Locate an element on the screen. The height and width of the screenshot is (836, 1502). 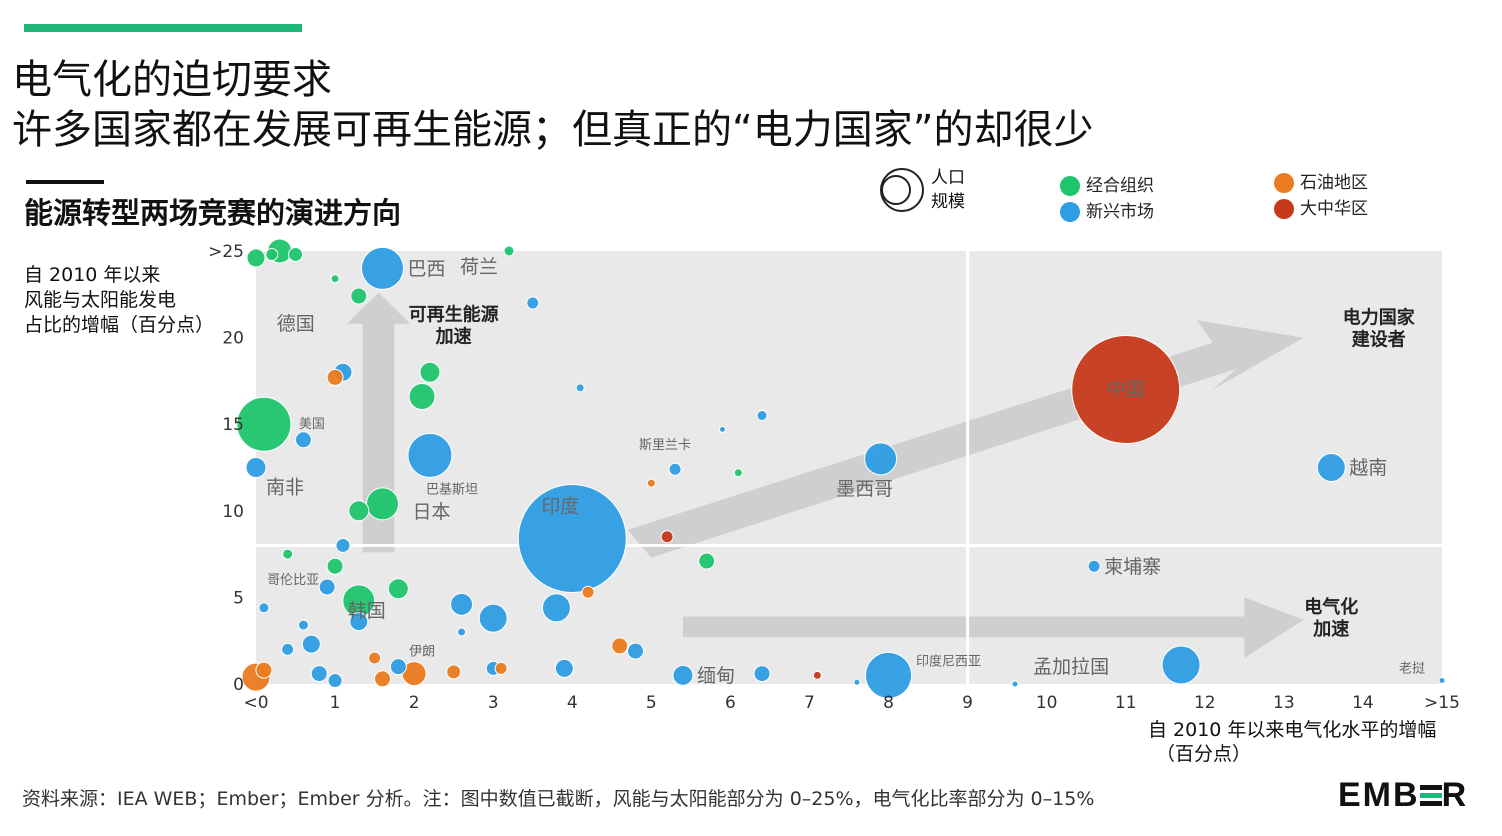
point-柬埔寨 is located at coordinates (1094, 566).